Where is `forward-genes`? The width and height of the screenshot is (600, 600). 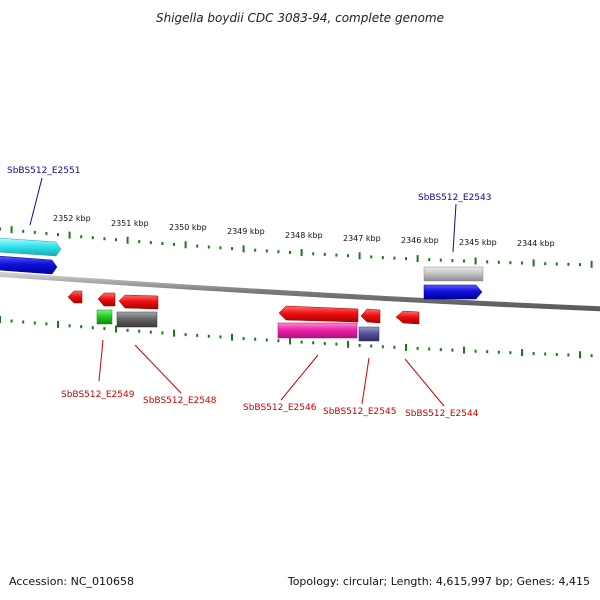 forward-genes is located at coordinates (242, 268).